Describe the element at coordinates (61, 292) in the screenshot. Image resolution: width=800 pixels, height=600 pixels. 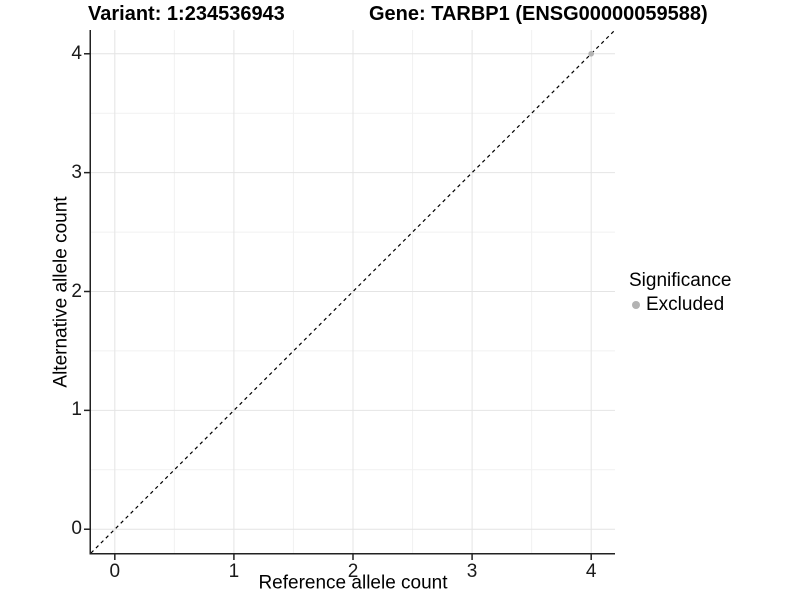
I see `y-axis-label: Alternative allele count` at that location.